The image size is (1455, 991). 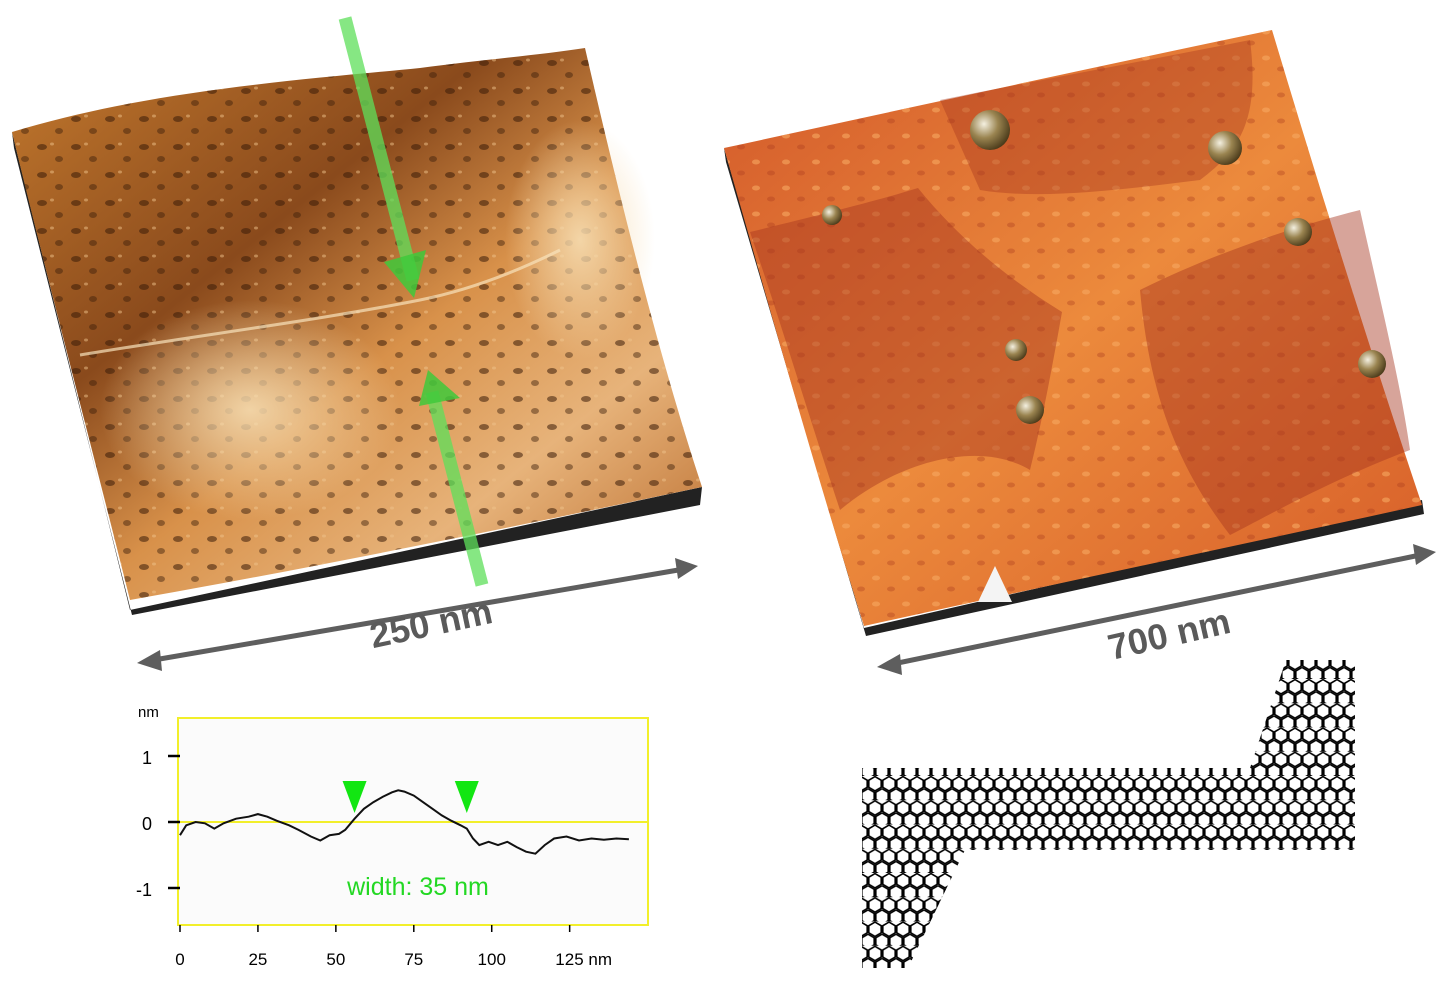 What do you see at coordinates (335, 959) in the screenshot?
I see `x-tick-label: 50` at bounding box center [335, 959].